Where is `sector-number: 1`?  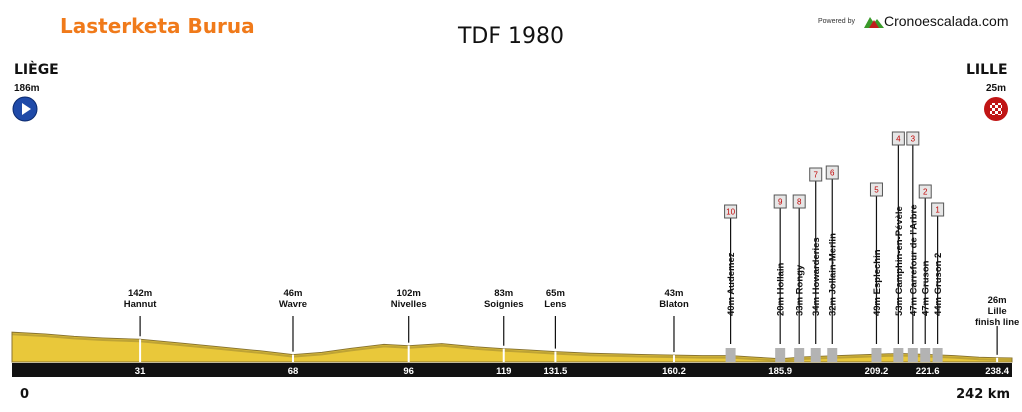
sector-number: 1 is located at coordinates (937, 210).